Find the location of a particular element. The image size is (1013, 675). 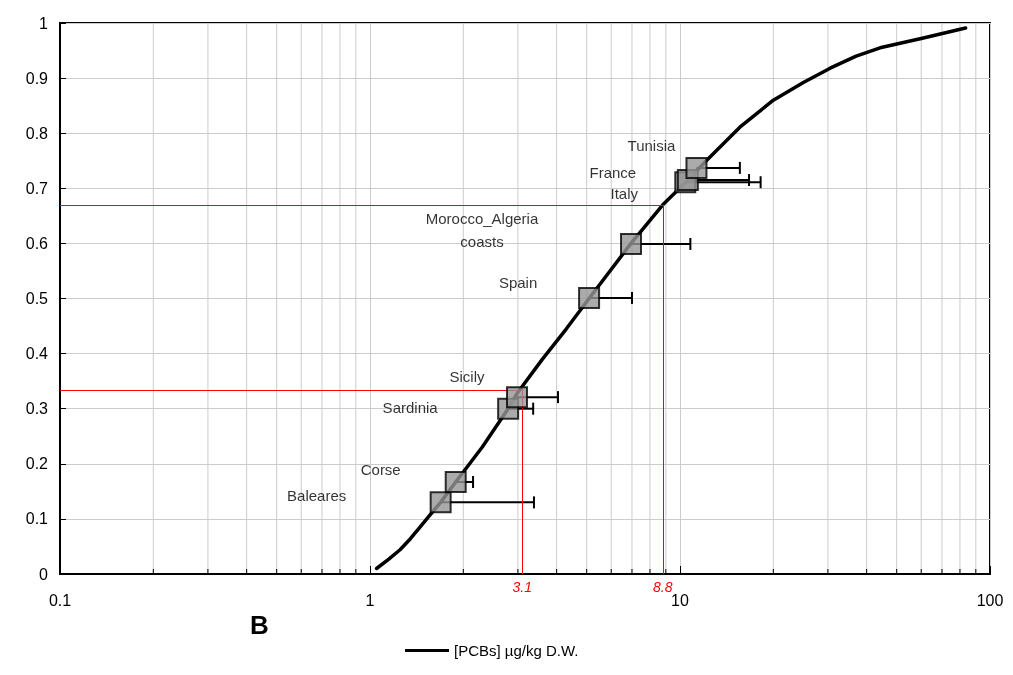

annotation: Sicily is located at coordinates (467, 376).